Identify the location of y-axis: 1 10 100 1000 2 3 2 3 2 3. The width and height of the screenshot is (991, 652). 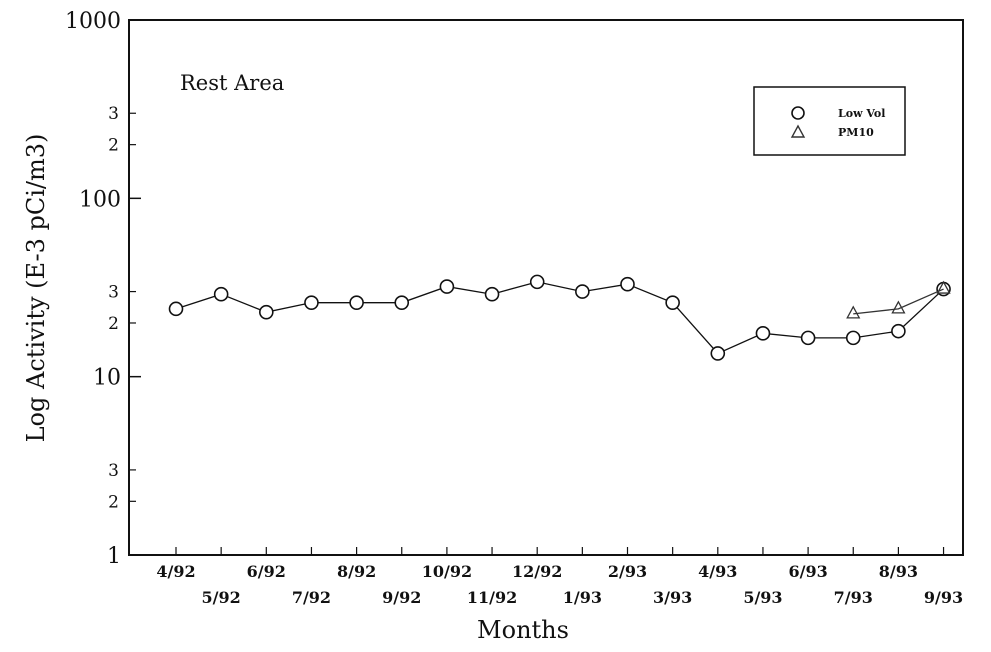
(103, 289).